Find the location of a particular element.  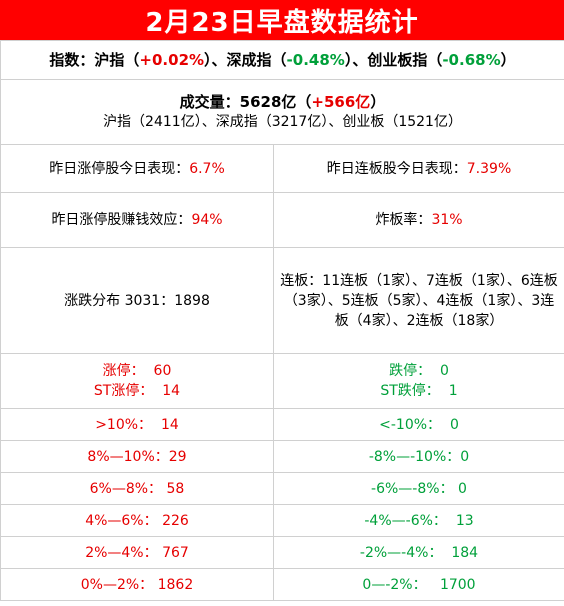

consec-today-value: 7.39% is located at coordinates (489, 168).